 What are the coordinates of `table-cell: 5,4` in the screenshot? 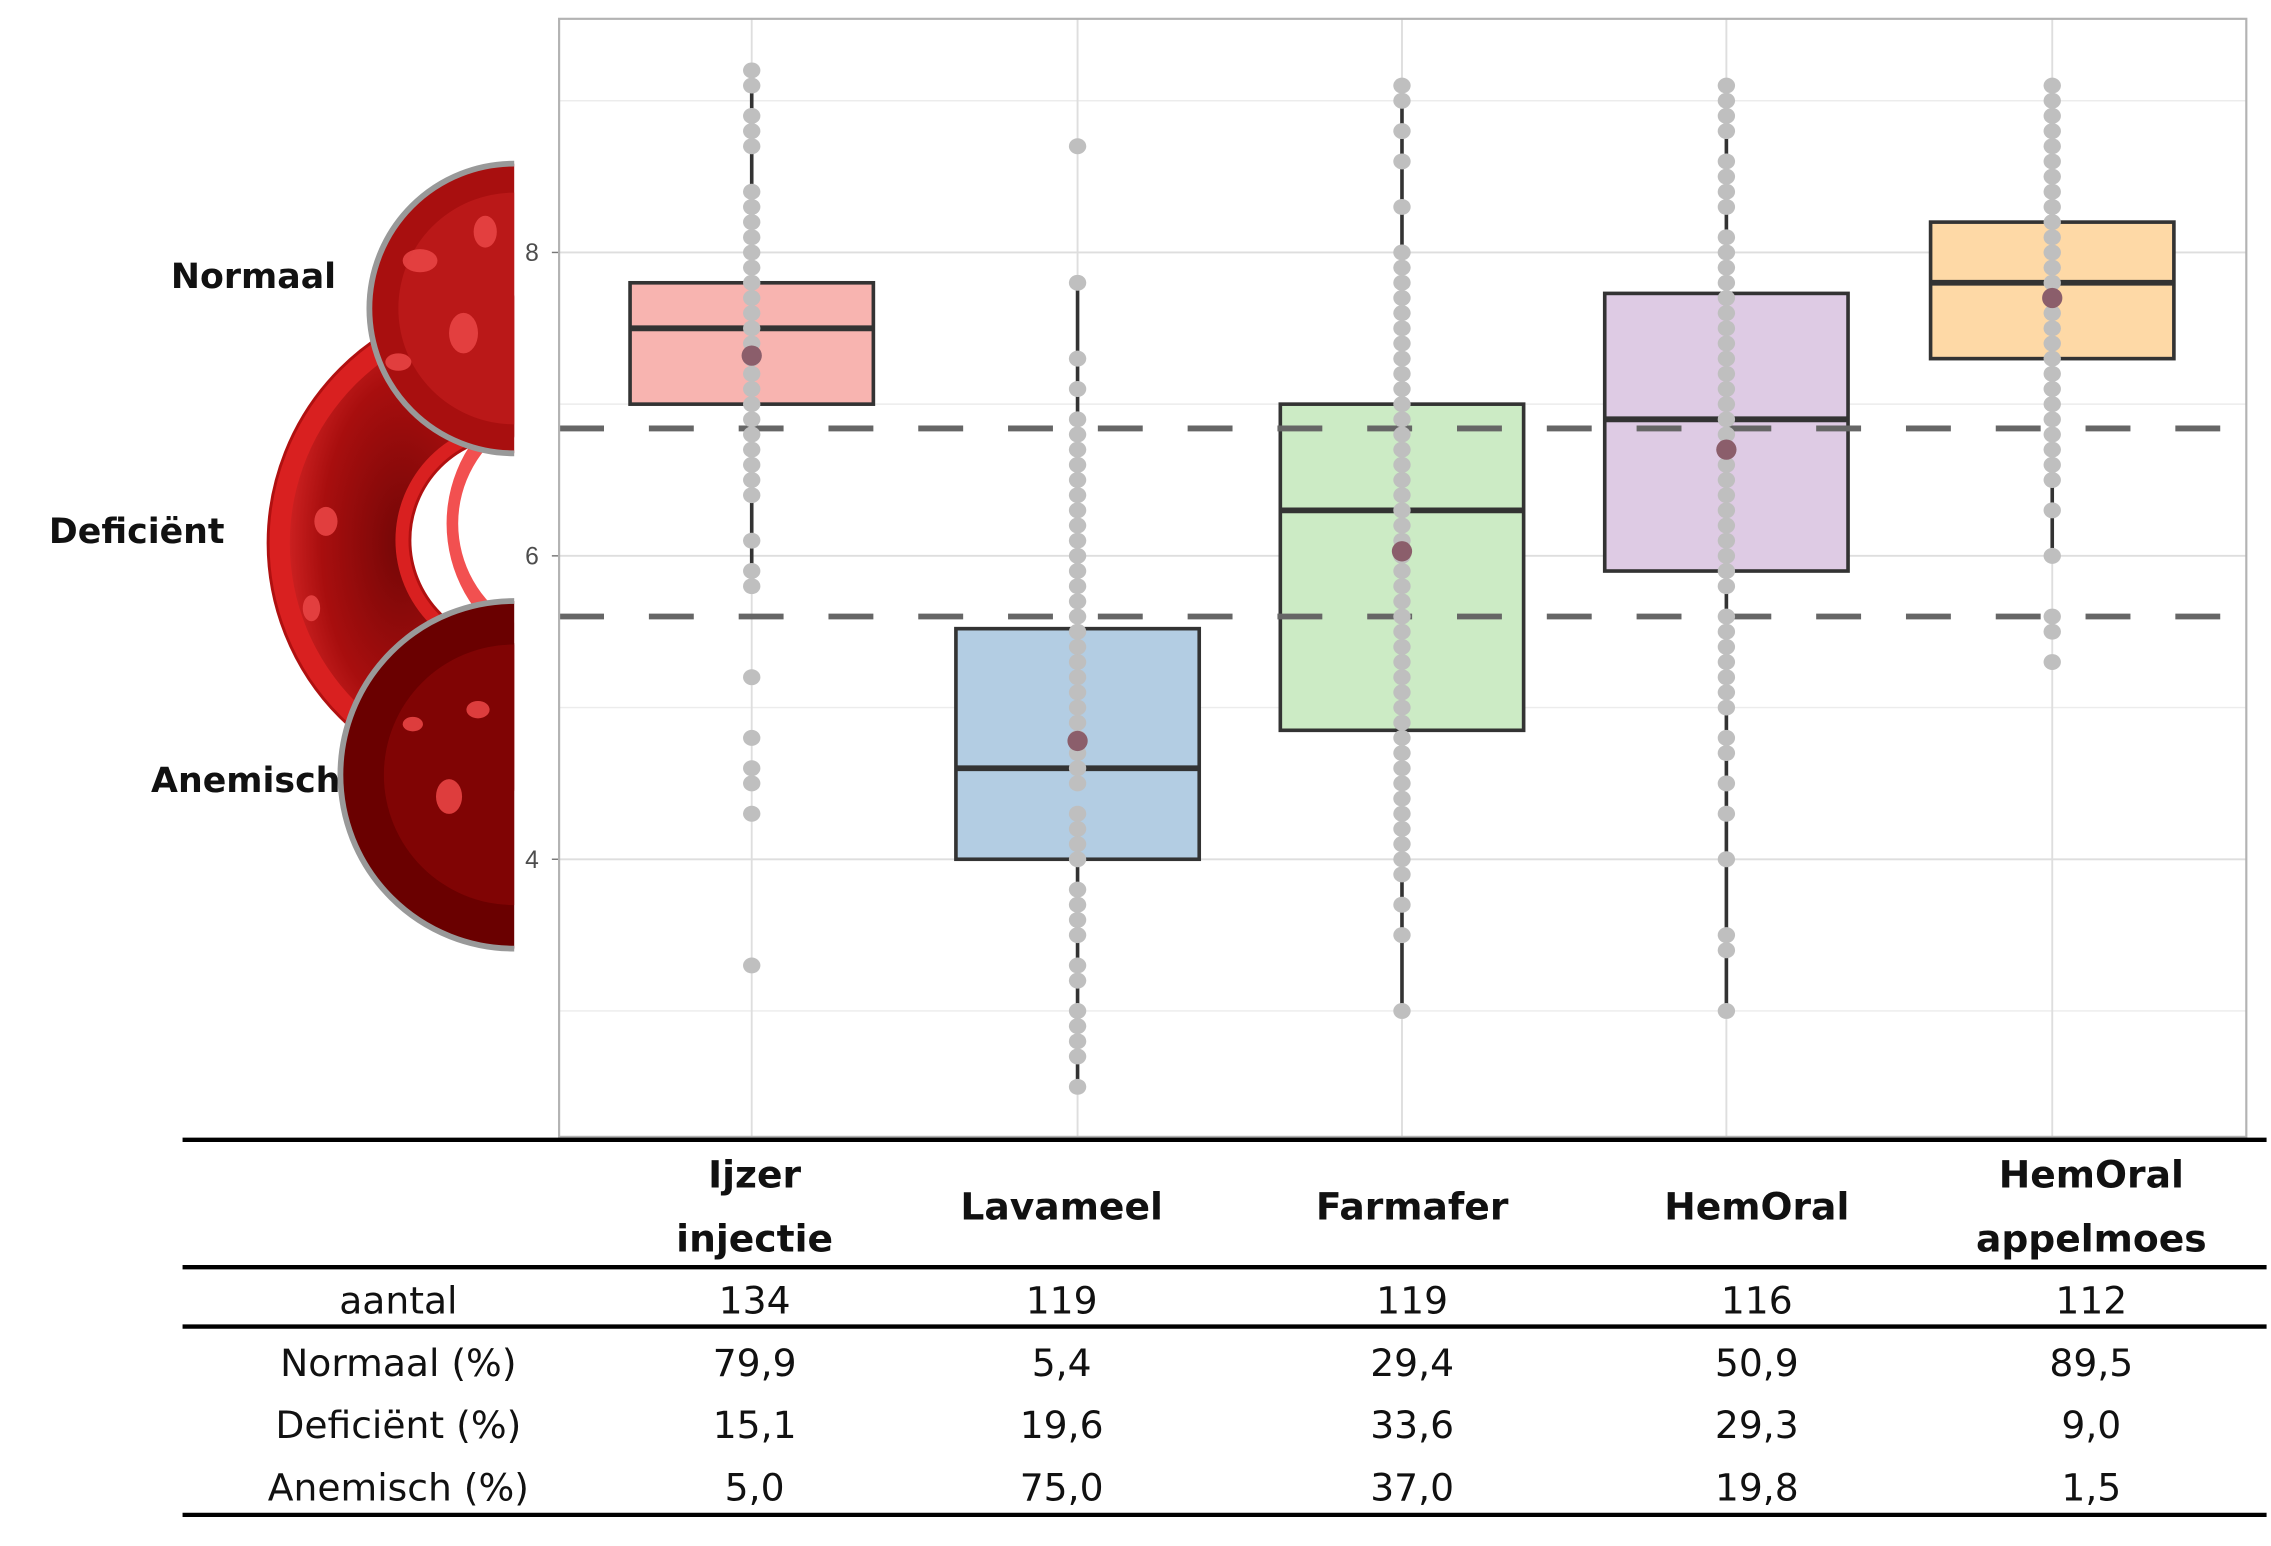 It's located at (1062, 1363).